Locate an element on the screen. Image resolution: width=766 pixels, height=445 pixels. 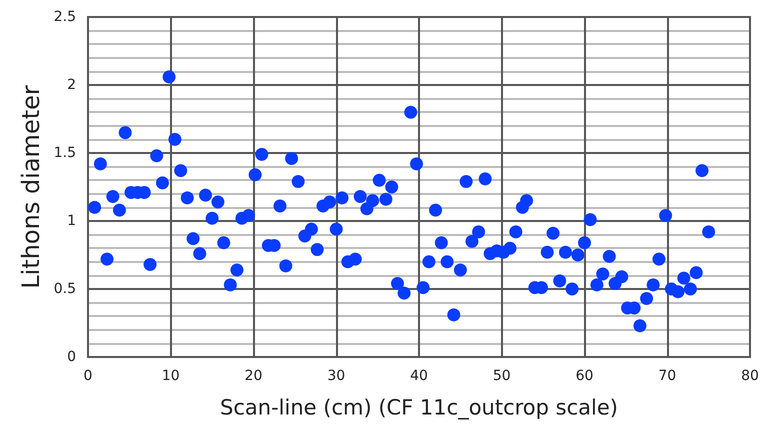
x-tick-label: 30 is located at coordinates (336, 376).